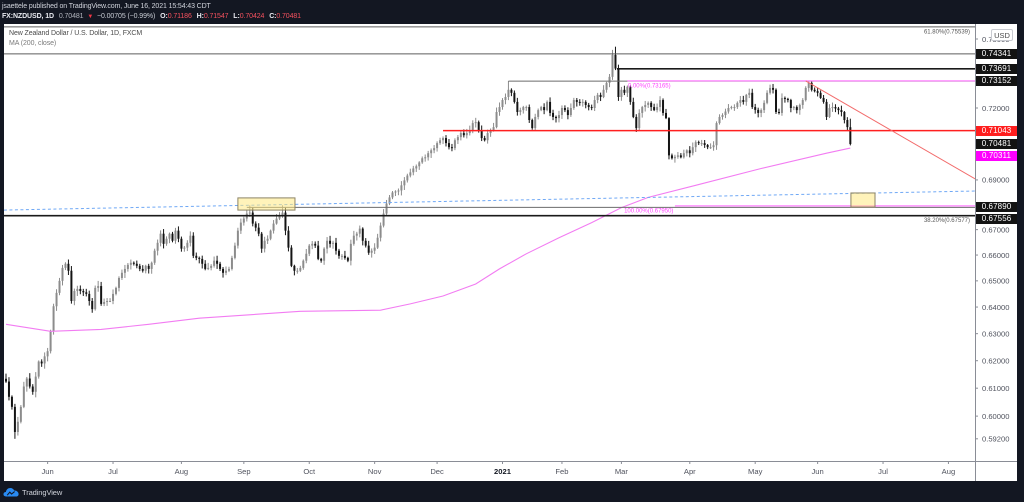  What do you see at coordinates (33, 43) in the screenshot?
I see `indicator-title: MA (200, close)` at bounding box center [33, 43].